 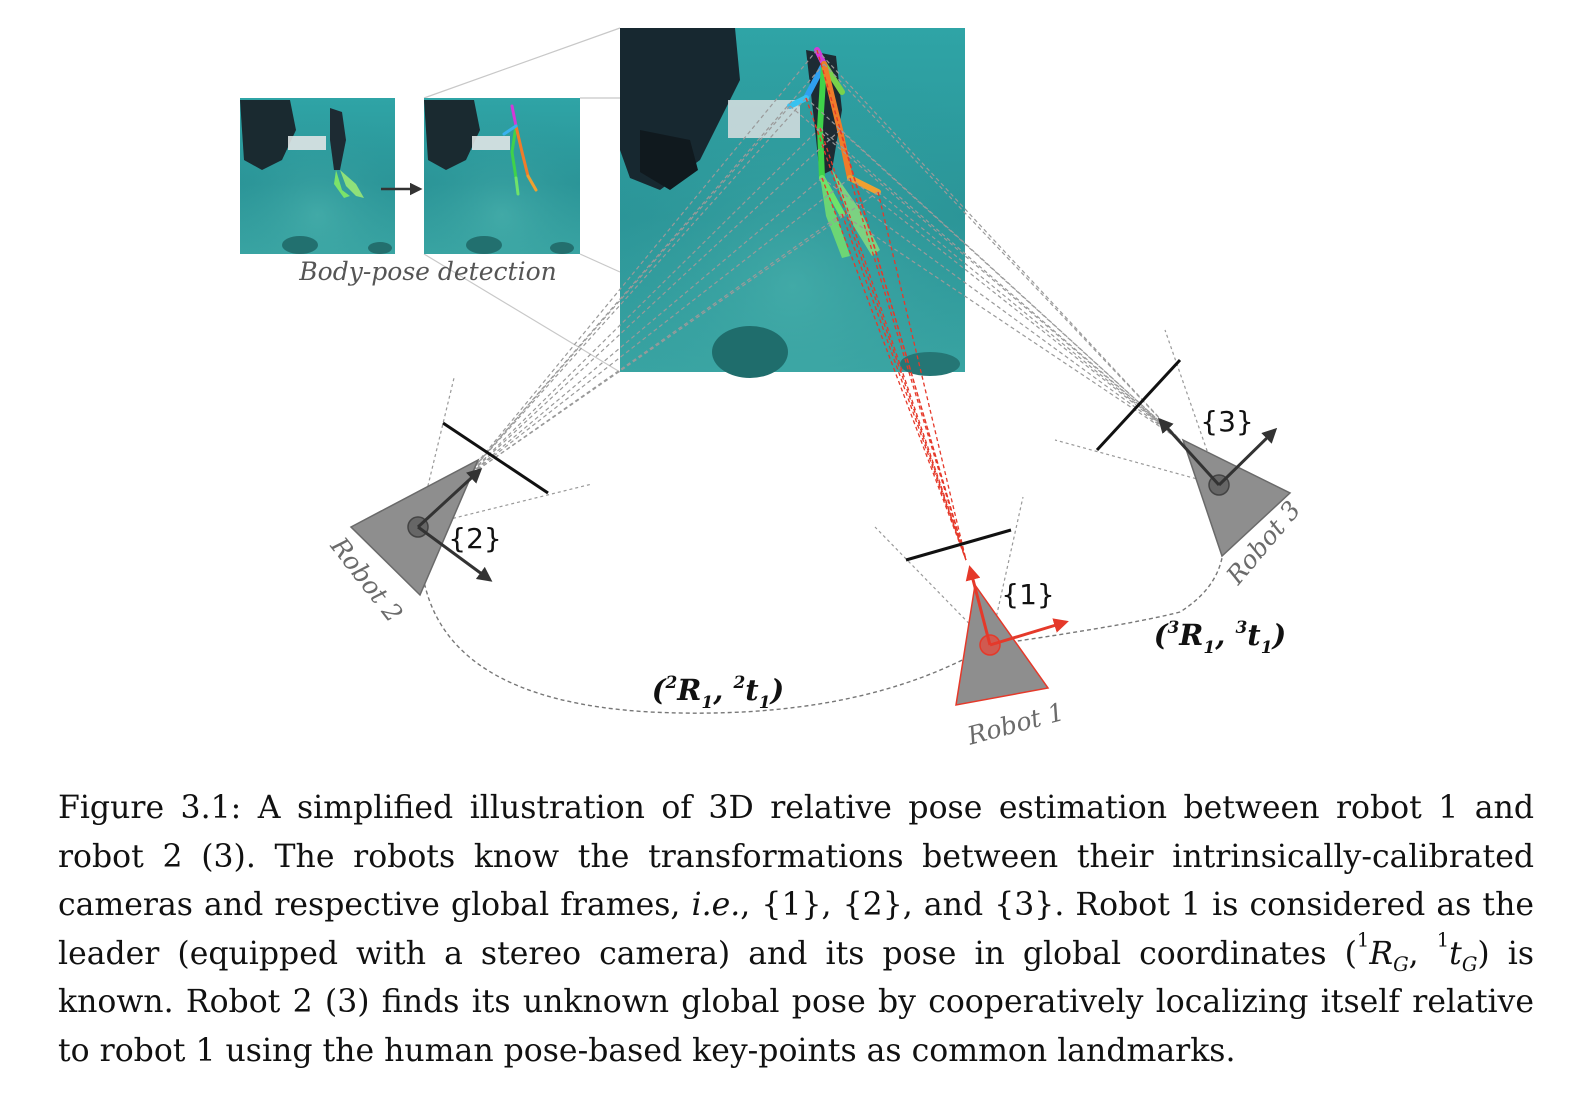 What do you see at coordinates (1381, 953) in the screenshot?
I see `caption-rg-base: R` at bounding box center [1381, 953].